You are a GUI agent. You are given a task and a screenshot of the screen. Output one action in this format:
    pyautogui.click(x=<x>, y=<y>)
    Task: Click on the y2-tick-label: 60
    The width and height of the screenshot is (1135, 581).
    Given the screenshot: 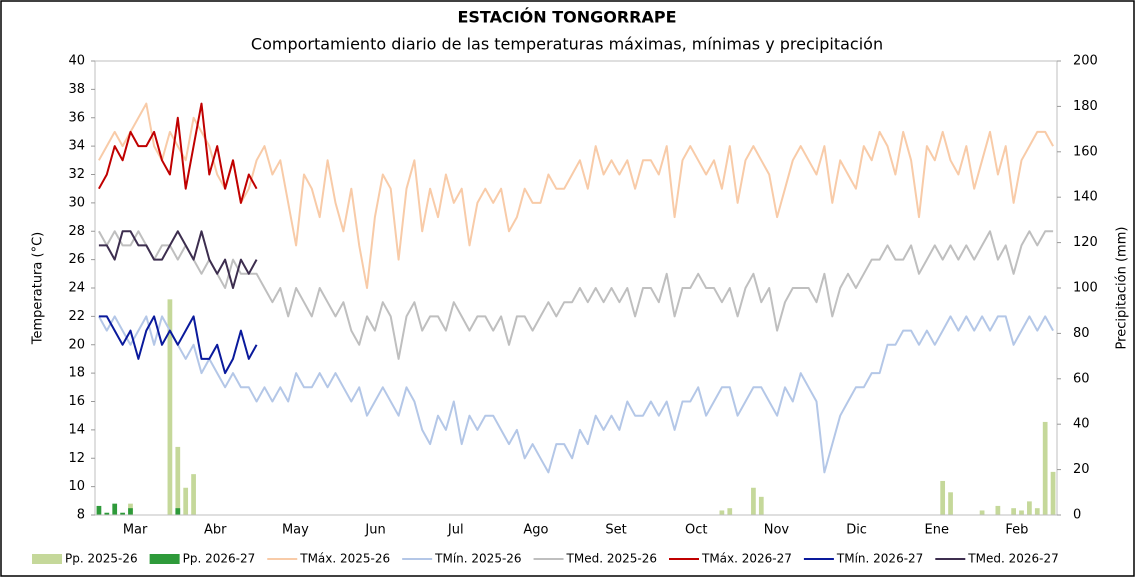 What is the action you would take?
    pyautogui.click(x=1081, y=378)
    